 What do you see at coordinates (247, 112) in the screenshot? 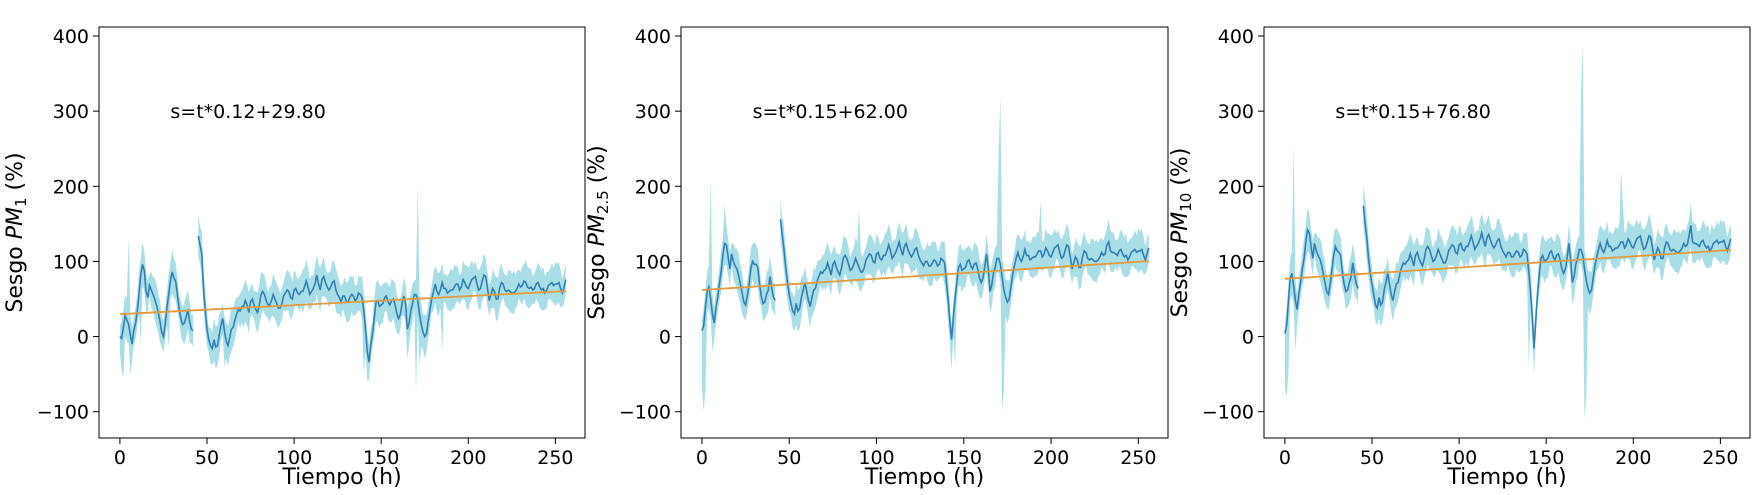
I see `fit-equation-annotation: s=t*0.12+29.80` at bounding box center [247, 112].